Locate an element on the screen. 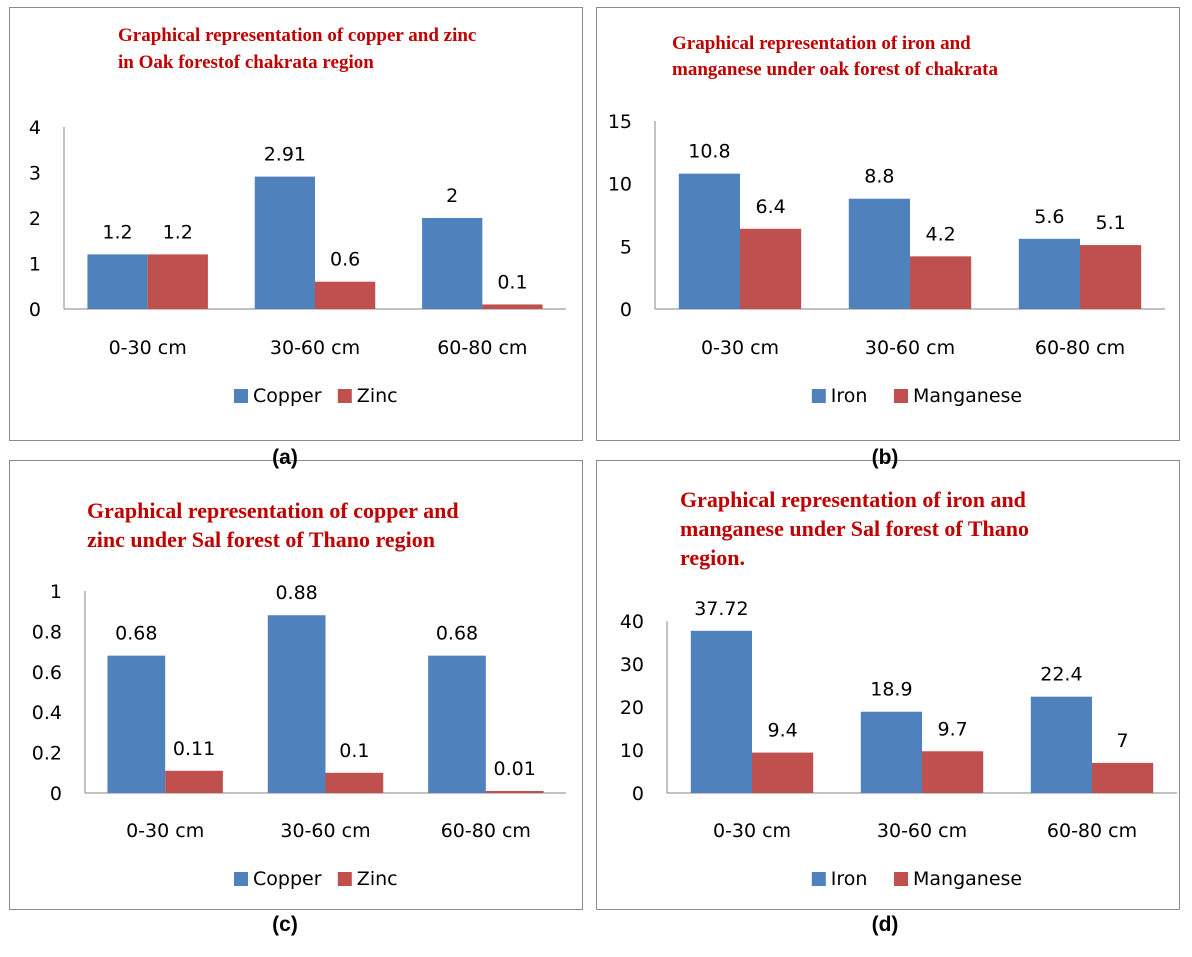  panel-caption-c: (c) is located at coordinates (285, 924).